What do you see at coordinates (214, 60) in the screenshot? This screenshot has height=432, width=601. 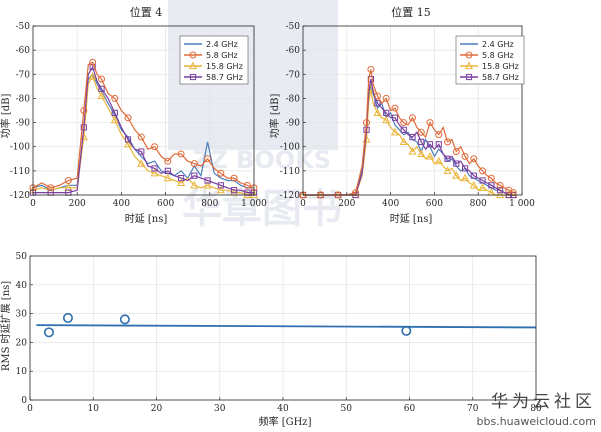 I see `legend: 2.4 GHz 5.8 GHz 15.8 GHz 58.7 GHz` at bounding box center [214, 60].